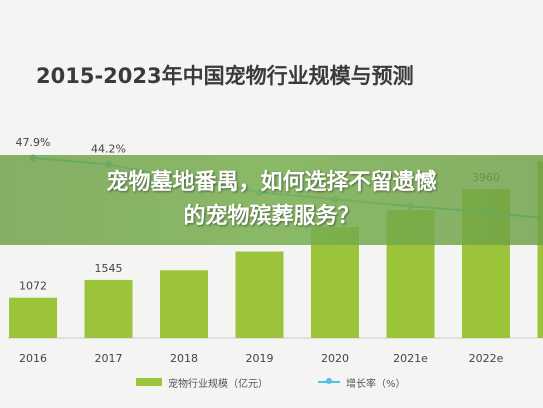 This screenshot has height=408, width=543. What do you see at coordinates (109, 358) in the screenshot?
I see `x-tick-label-2017: 2017` at bounding box center [109, 358].